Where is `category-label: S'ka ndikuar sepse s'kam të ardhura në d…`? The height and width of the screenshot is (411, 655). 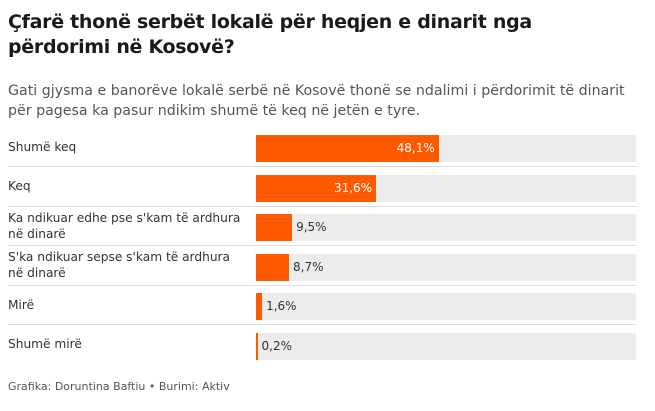
category-label: S'ka ndikuar sepse s'kam të ardhura në d… is located at coordinates (119, 265).